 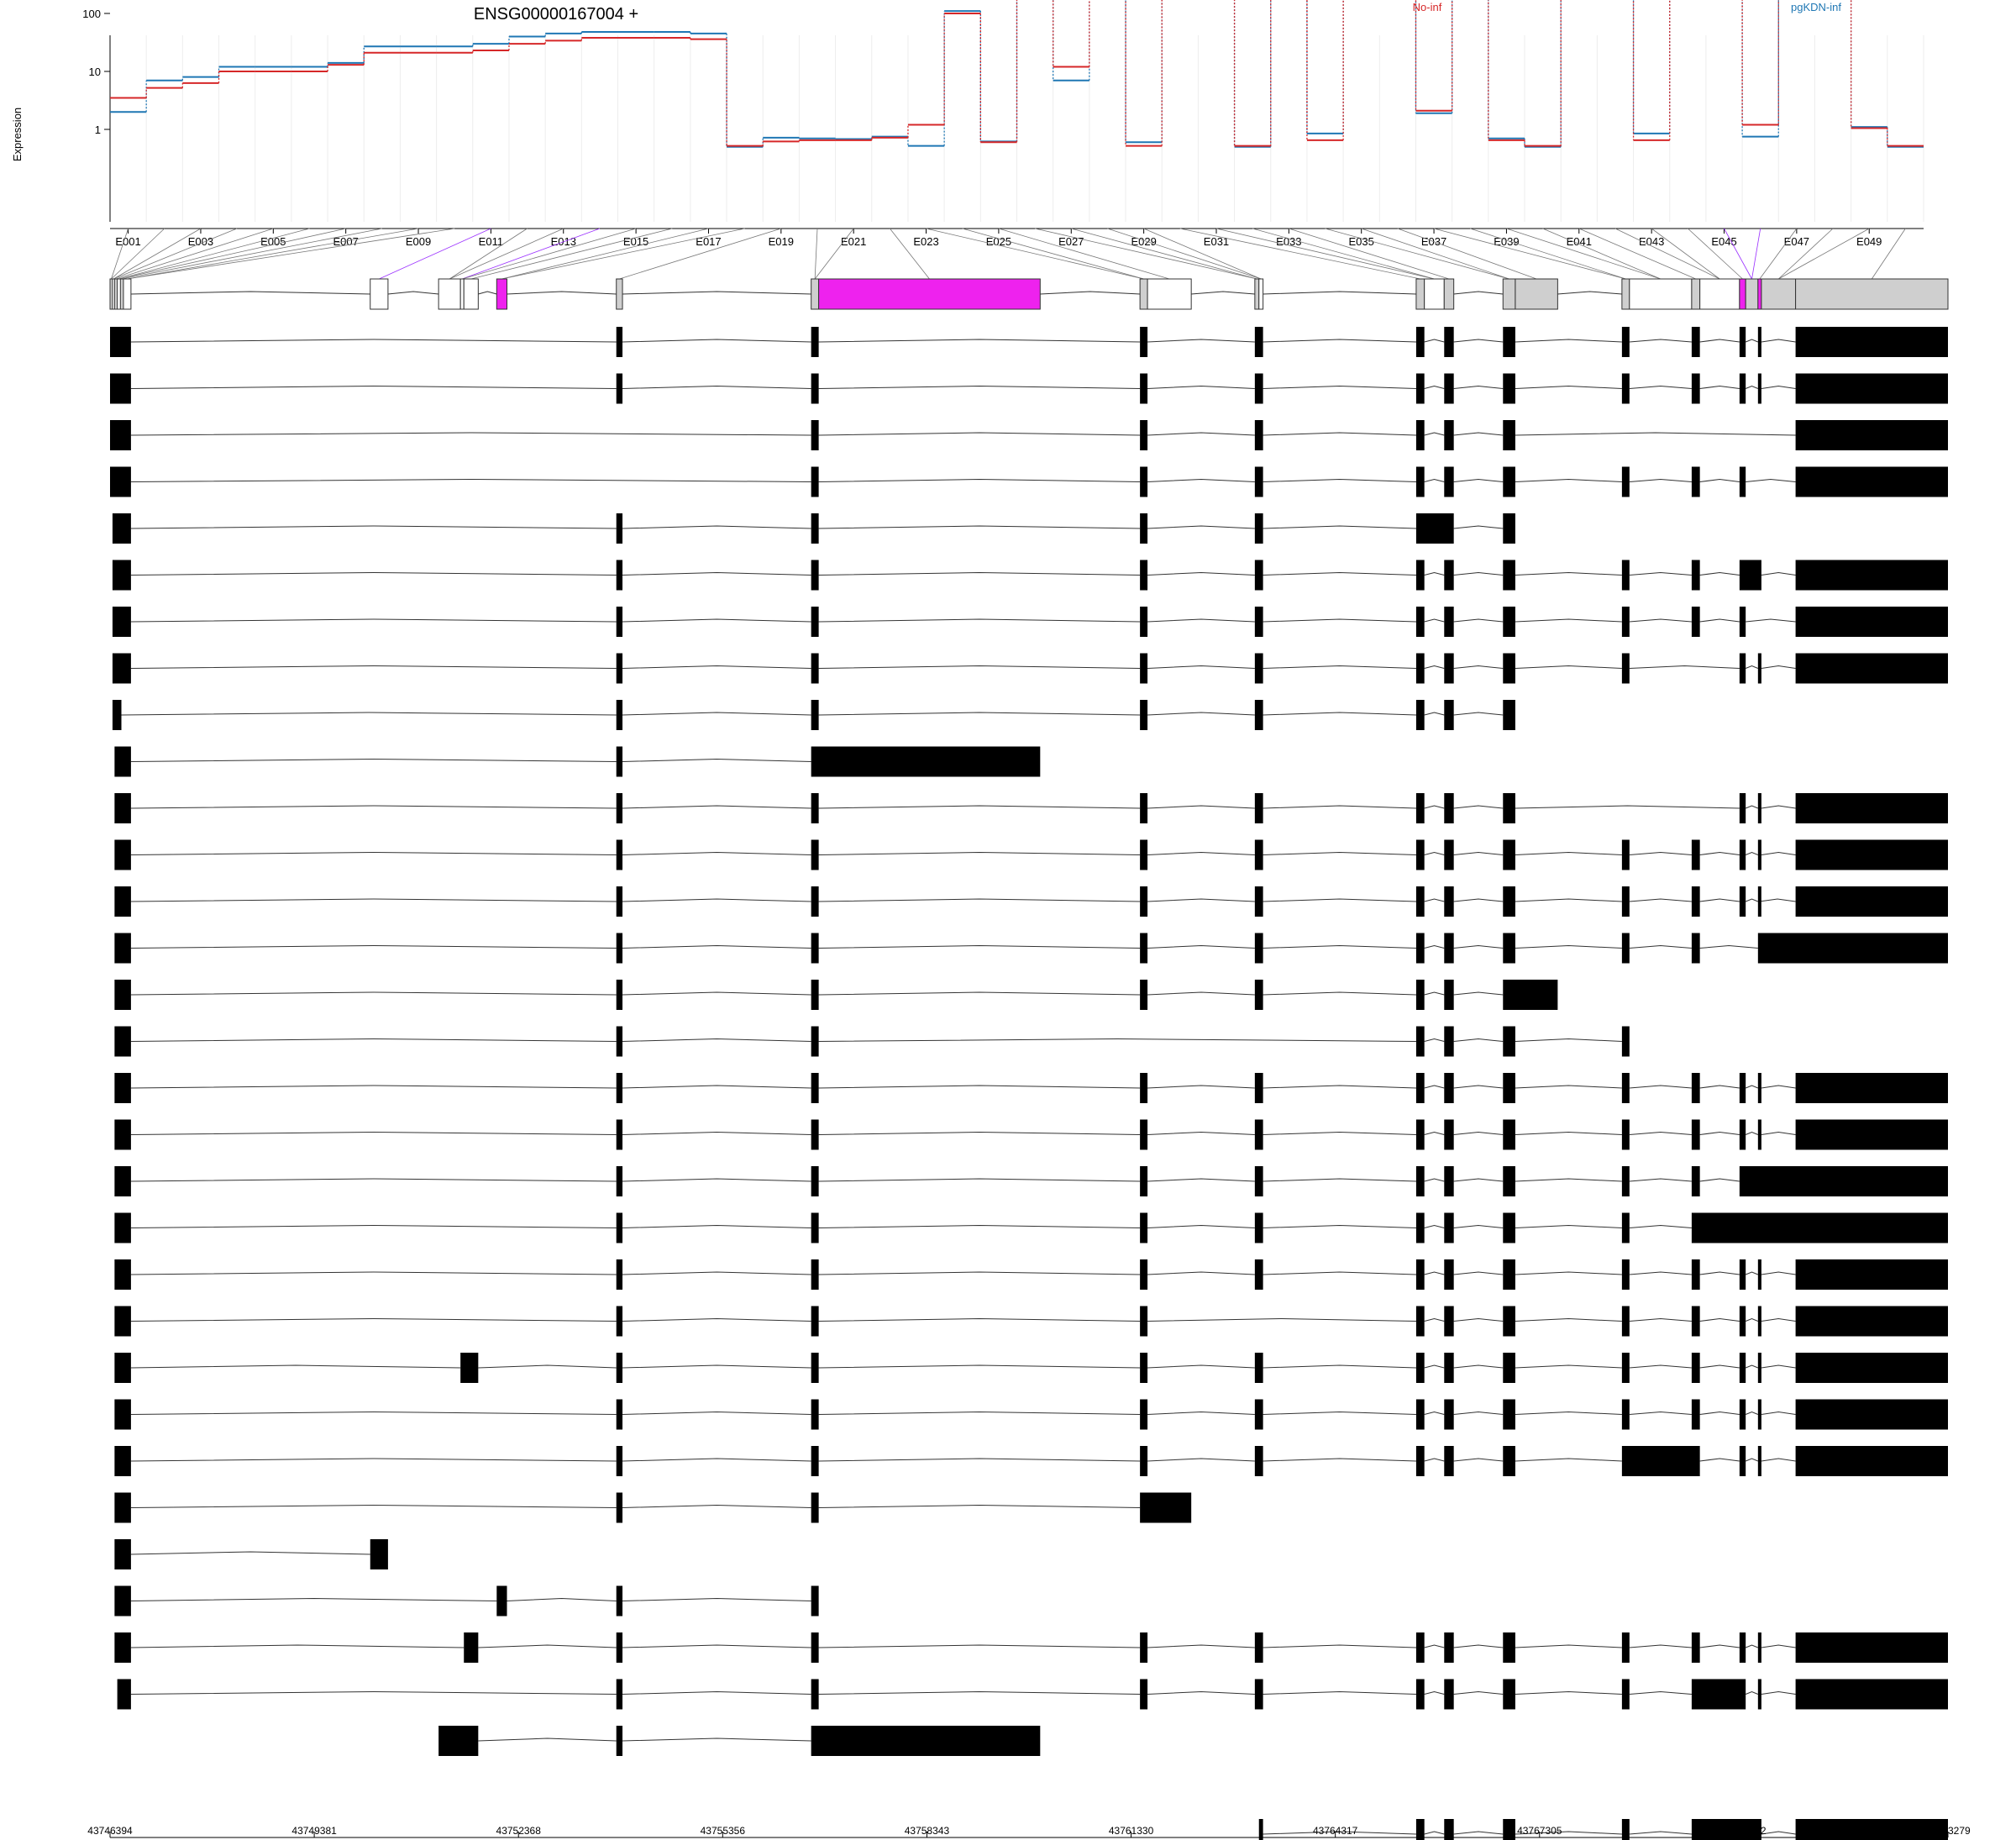 What do you see at coordinates (781, 241) in the screenshot?
I see `exon-tick-label: E019` at bounding box center [781, 241].